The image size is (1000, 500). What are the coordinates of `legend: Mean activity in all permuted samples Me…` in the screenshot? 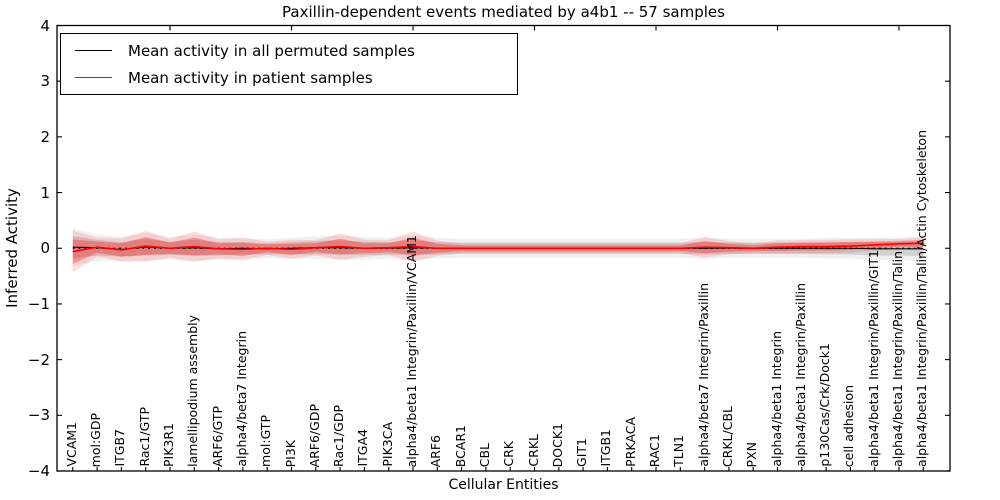 It's located at (289, 64).